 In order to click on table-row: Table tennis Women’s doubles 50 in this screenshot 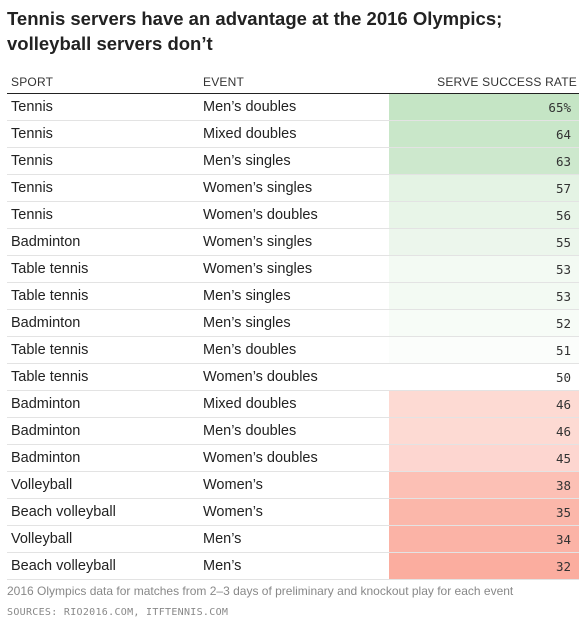, I will do `click(293, 377)`.